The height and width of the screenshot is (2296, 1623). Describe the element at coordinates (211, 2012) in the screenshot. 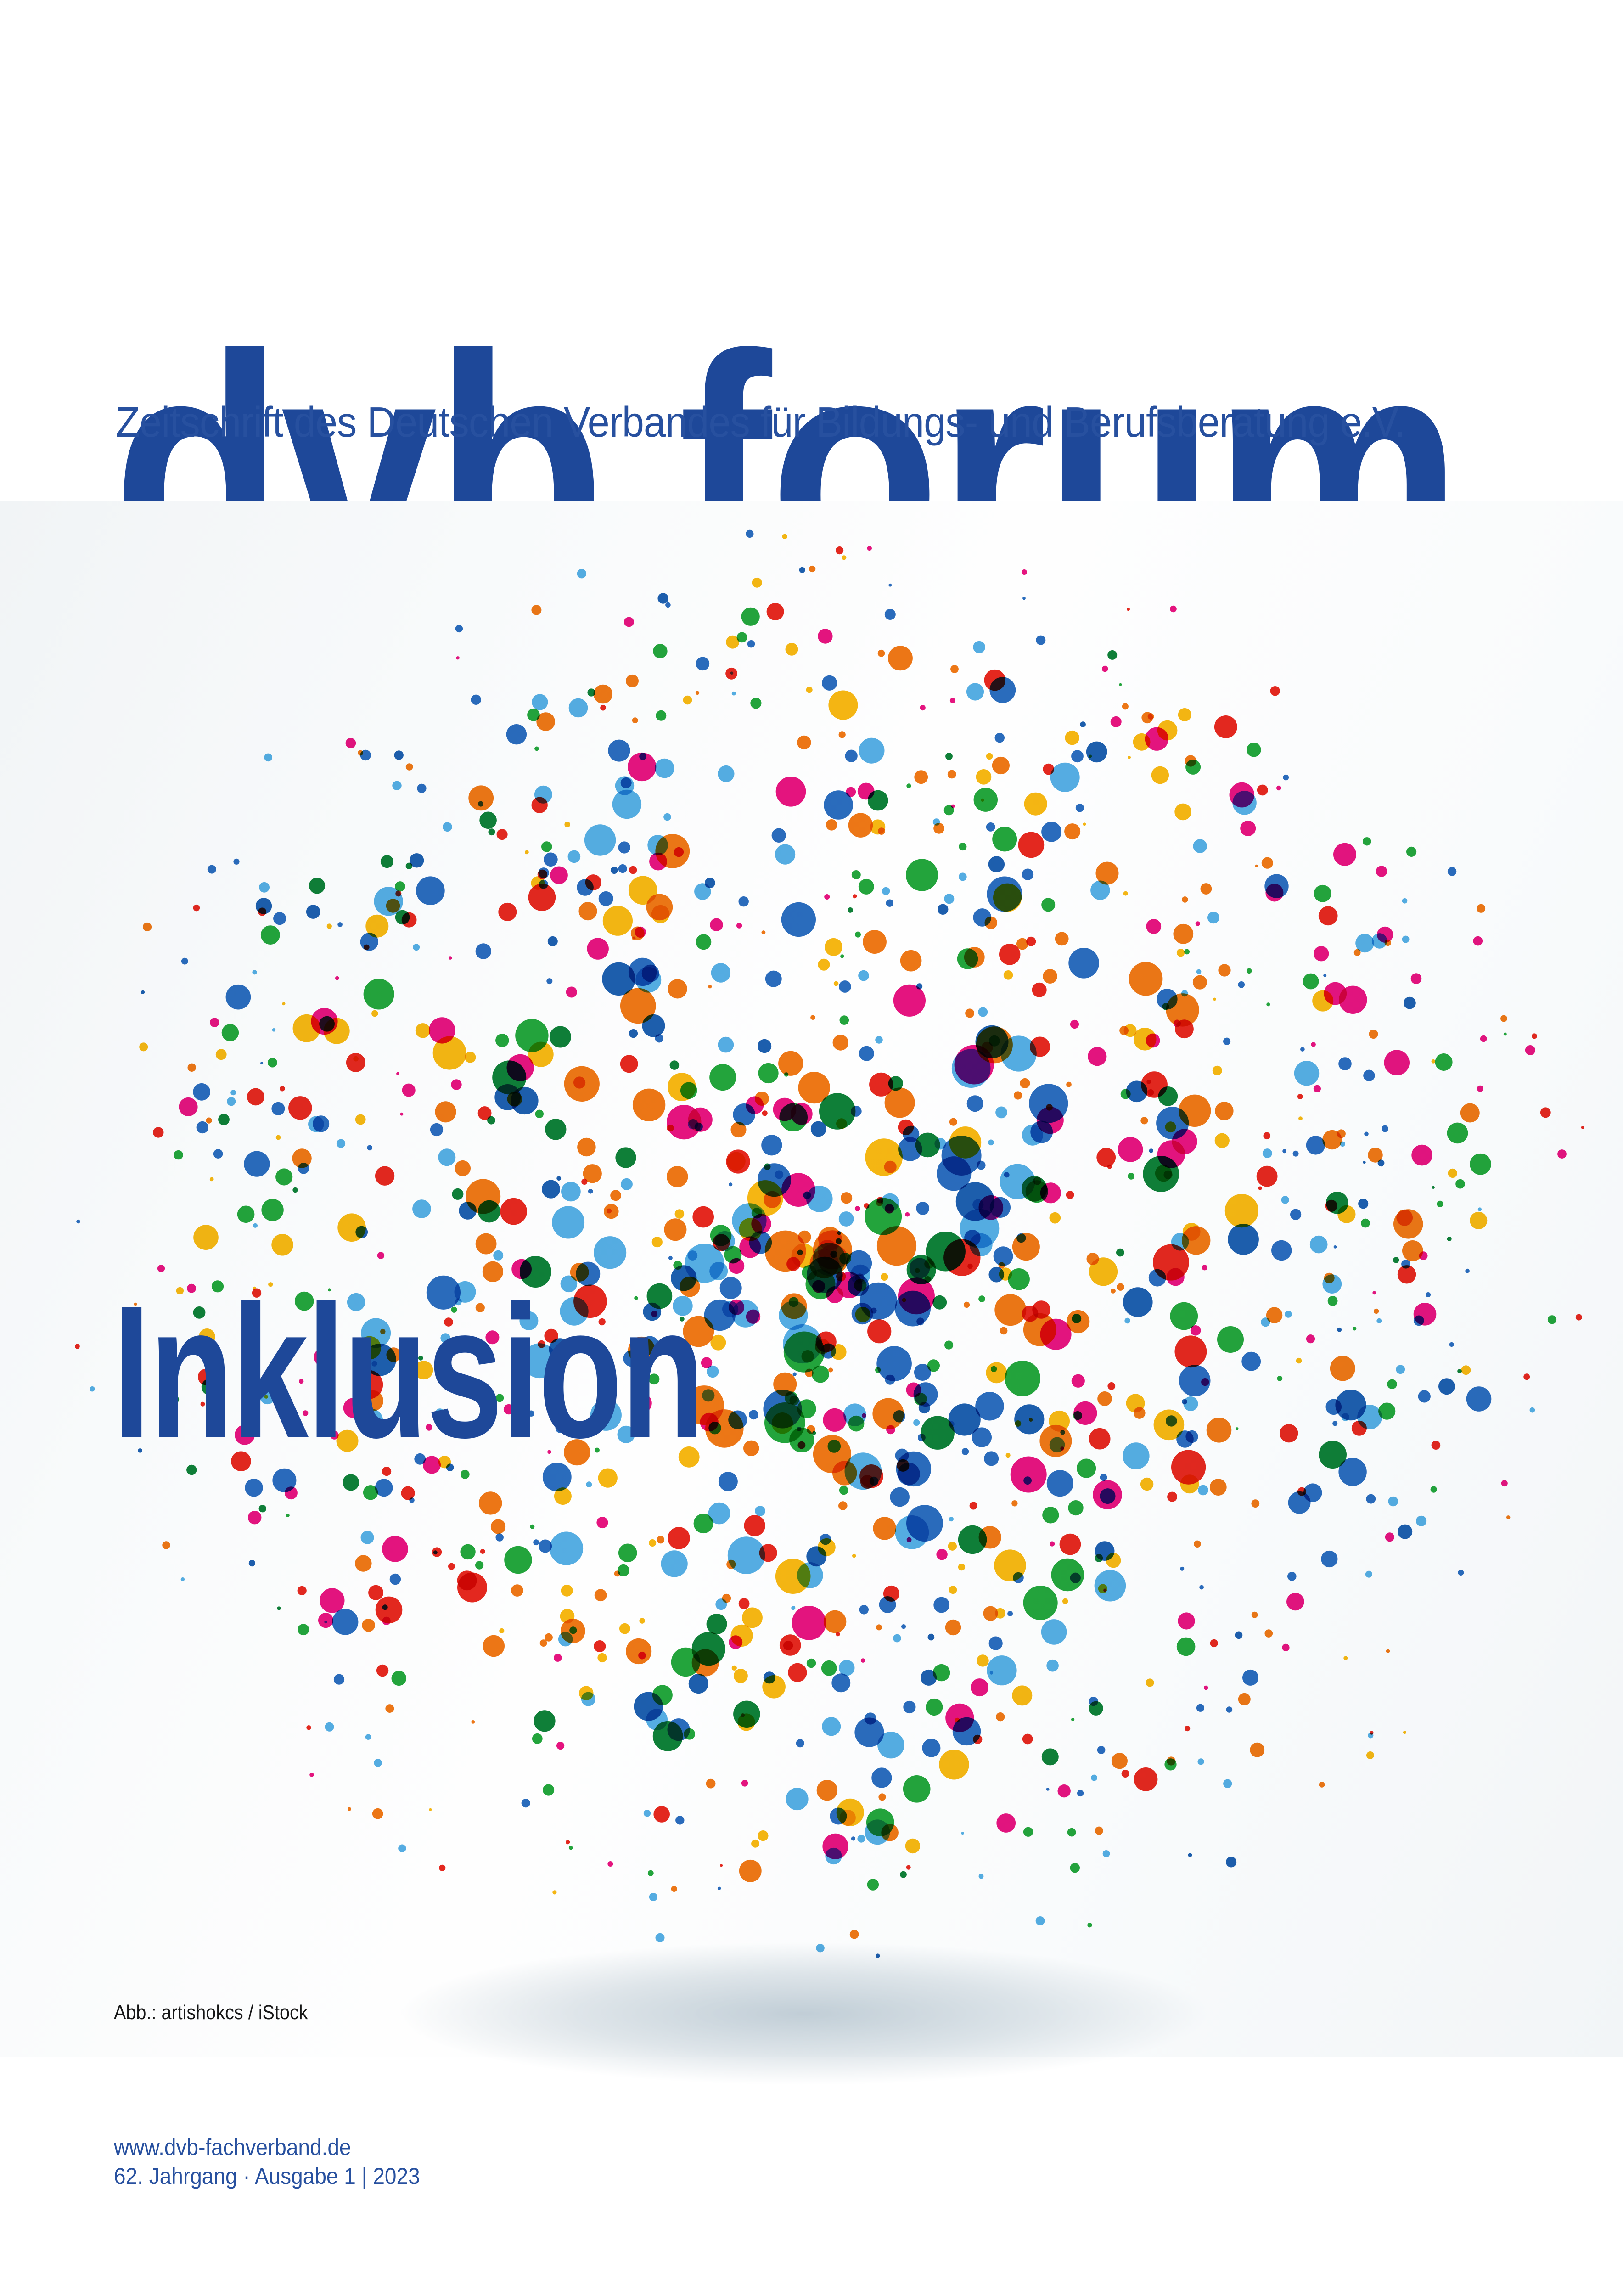

I see `image-credit-caption: Abb.: artishokcs / iStock` at that location.